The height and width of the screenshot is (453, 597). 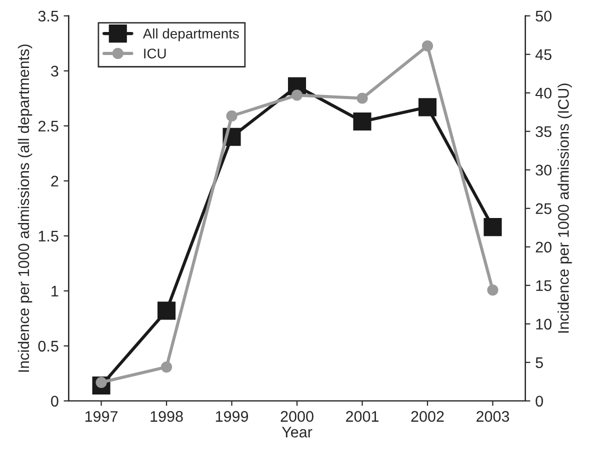 What do you see at coordinates (54, 401) in the screenshot?
I see `y-tick-label: 0` at bounding box center [54, 401].